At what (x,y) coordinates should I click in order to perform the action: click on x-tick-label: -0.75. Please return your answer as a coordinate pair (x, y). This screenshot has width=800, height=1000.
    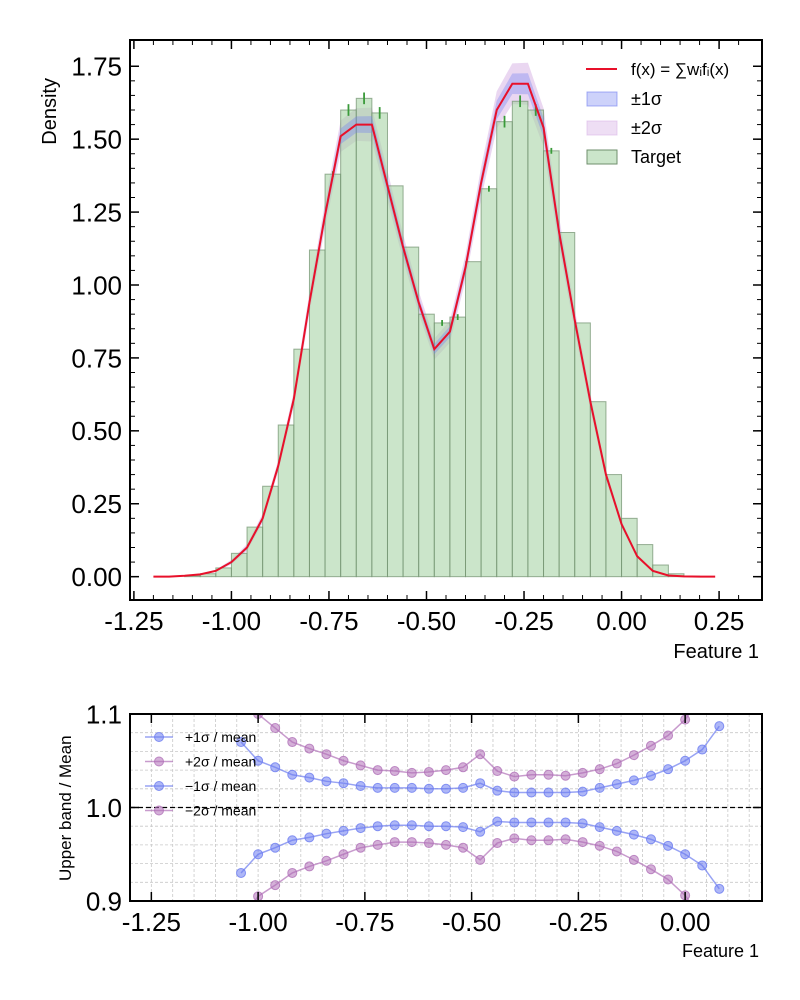
    Looking at the image, I should click on (328, 621).